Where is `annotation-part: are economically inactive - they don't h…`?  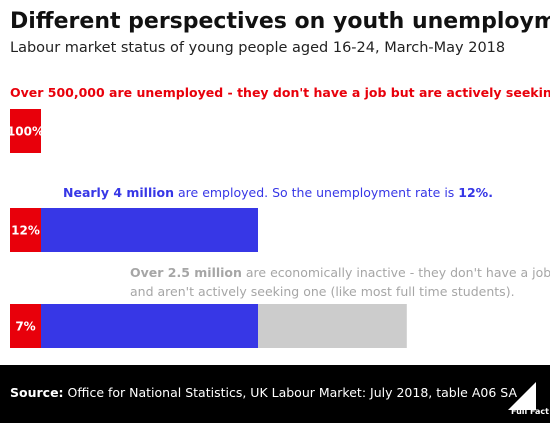 annotation-part: are economically inactive - they don't h… is located at coordinates (396, 272).